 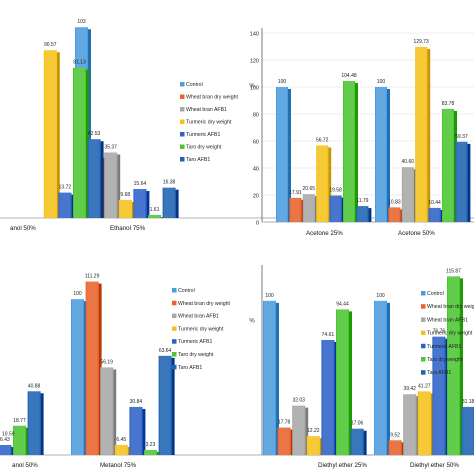 What do you see at coordinates (256, 143) in the screenshot?
I see `y-tick-label: 60` at bounding box center [256, 143].